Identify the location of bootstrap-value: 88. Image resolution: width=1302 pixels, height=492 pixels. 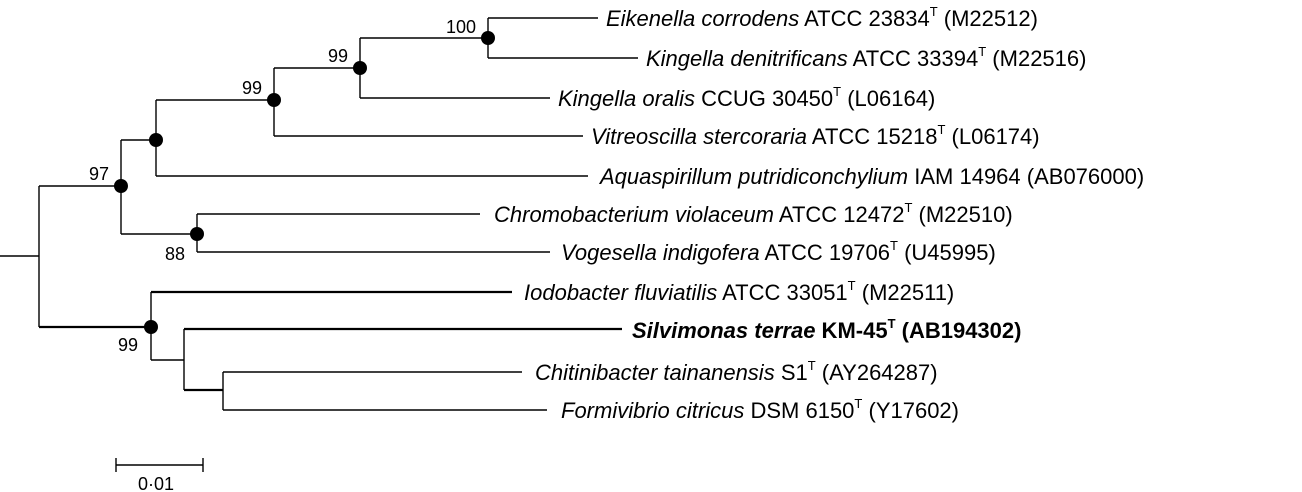
(175, 254).